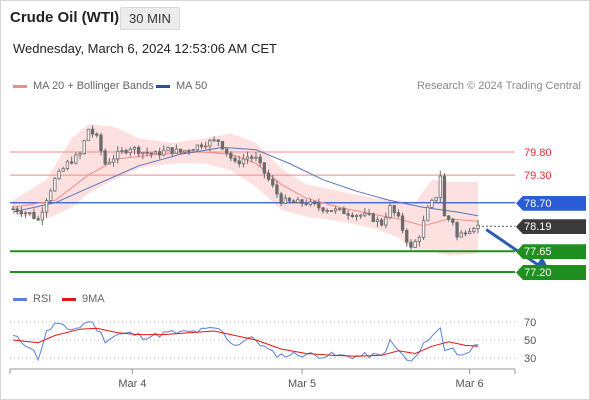 This screenshot has width=590, height=400. What do you see at coordinates (20, 299) in the screenshot?
I see `rsi-swatch` at bounding box center [20, 299].